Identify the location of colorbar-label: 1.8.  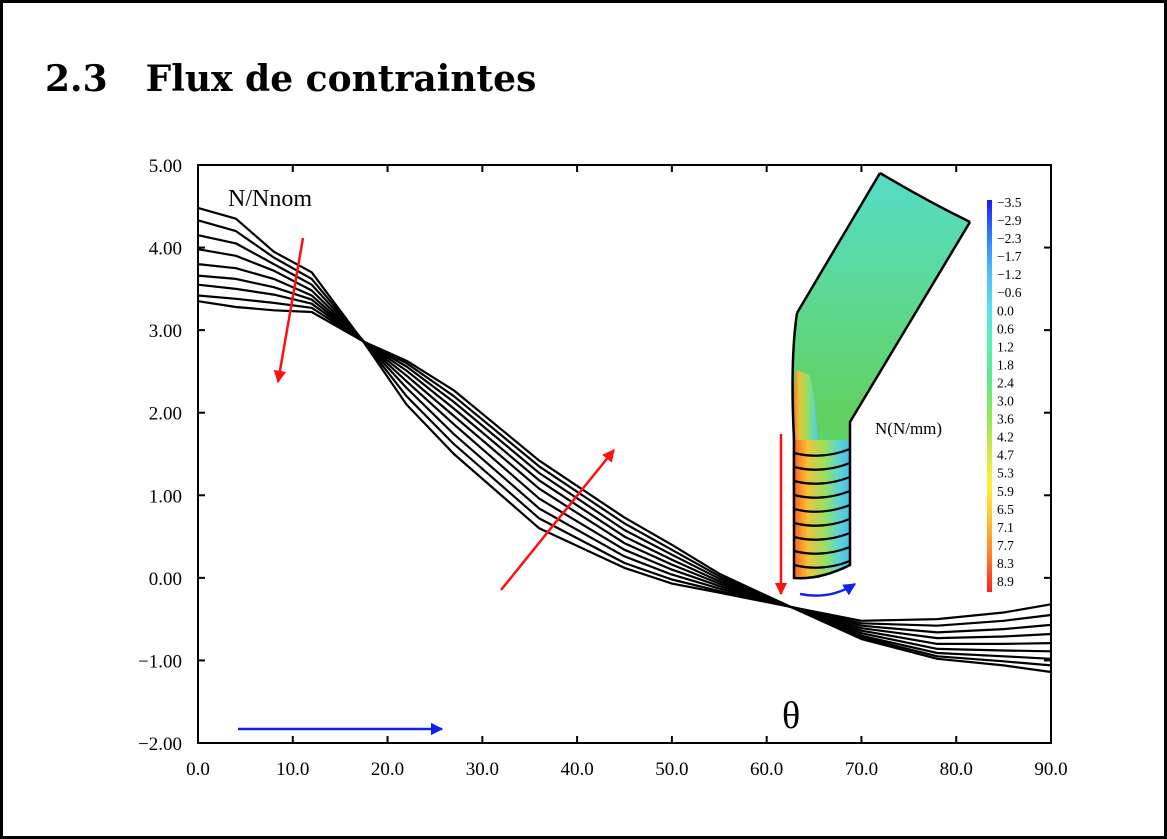
(1005, 364).